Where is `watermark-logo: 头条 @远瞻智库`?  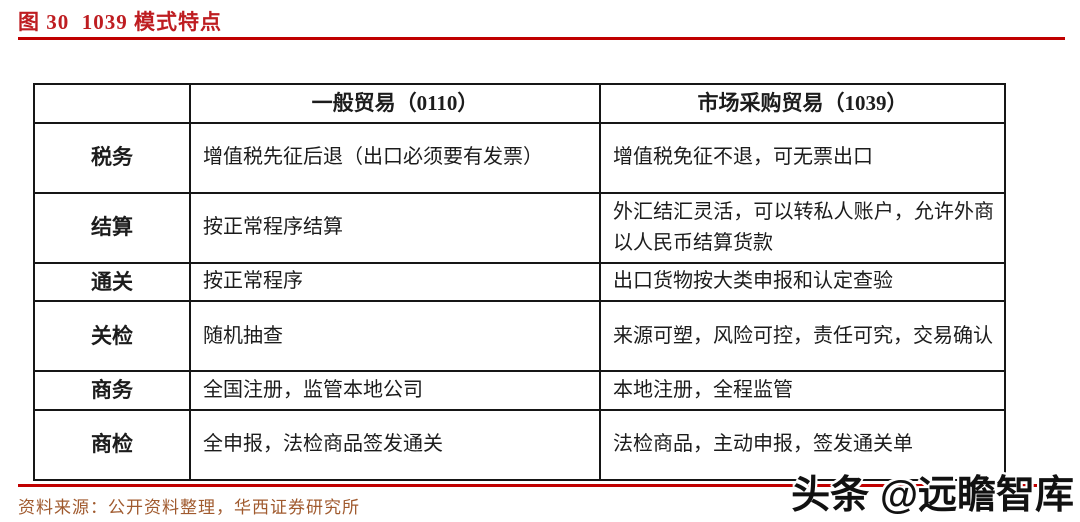 watermark-logo: 头条 @远瞻智库 is located at coordinates (932, 495).